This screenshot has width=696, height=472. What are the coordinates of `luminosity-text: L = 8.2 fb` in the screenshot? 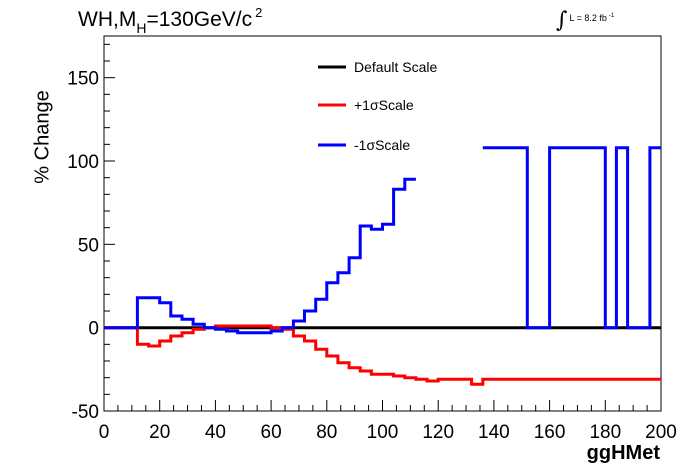 It's located at (588, 18).